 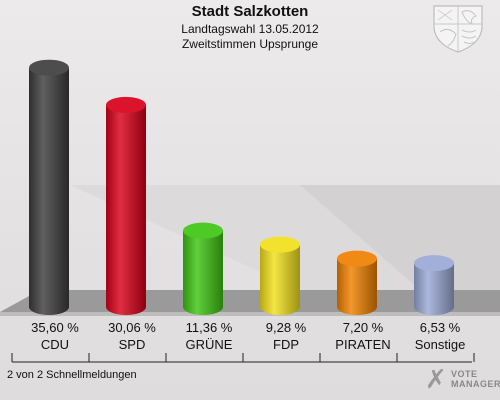 What do you see at coordinates (55, 344) in the screenshot?
I see `category-label: CDU` at bounding box center [55, 344].